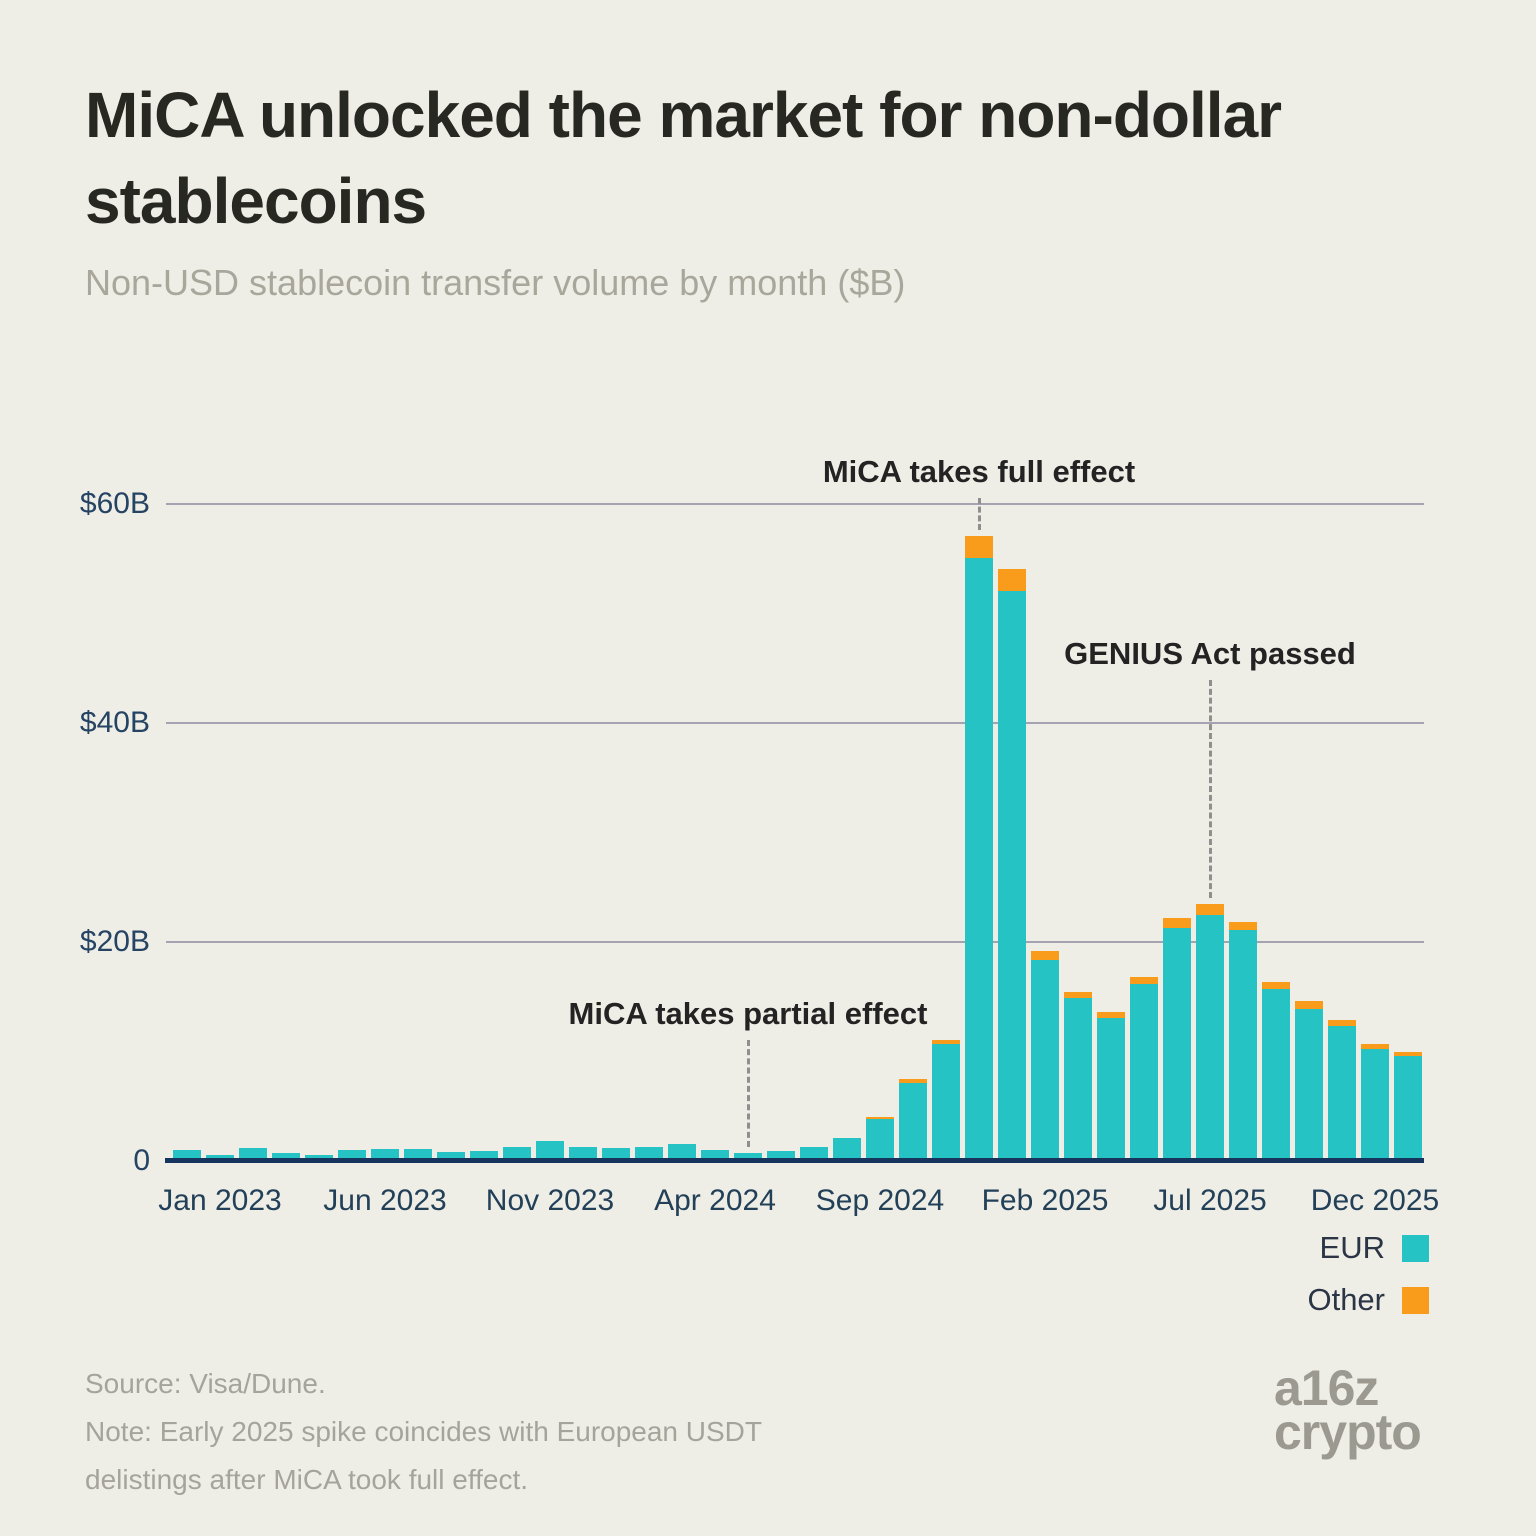 This screenshot has height=1536, width=1536. What do you see at coordinates (1348, 1432) in the screenshot?
I see `logo-line-2: crypto` at bounding box center [1348, 1432].